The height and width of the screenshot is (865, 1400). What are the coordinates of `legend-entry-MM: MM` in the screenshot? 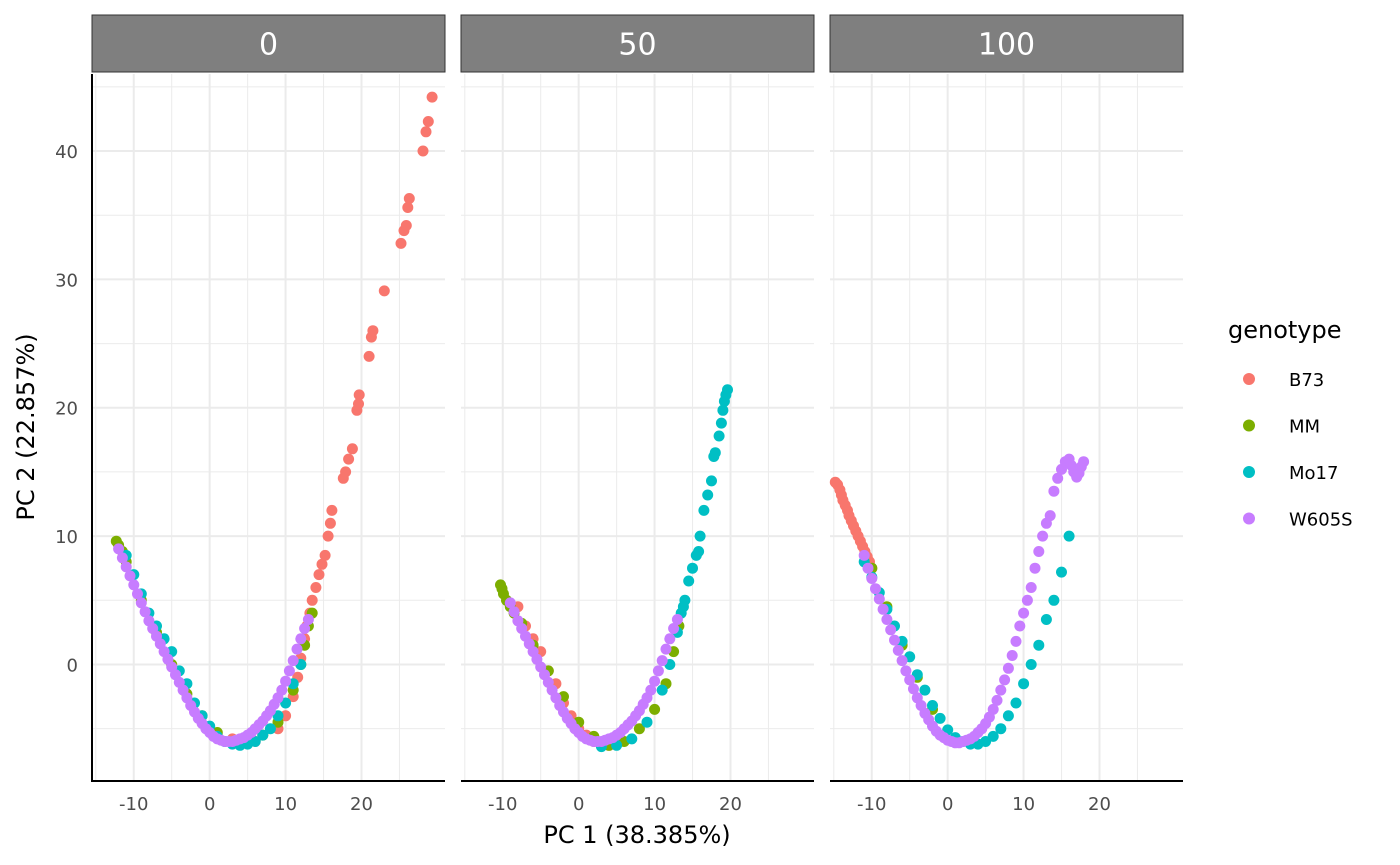 It's located at (1281, 427).